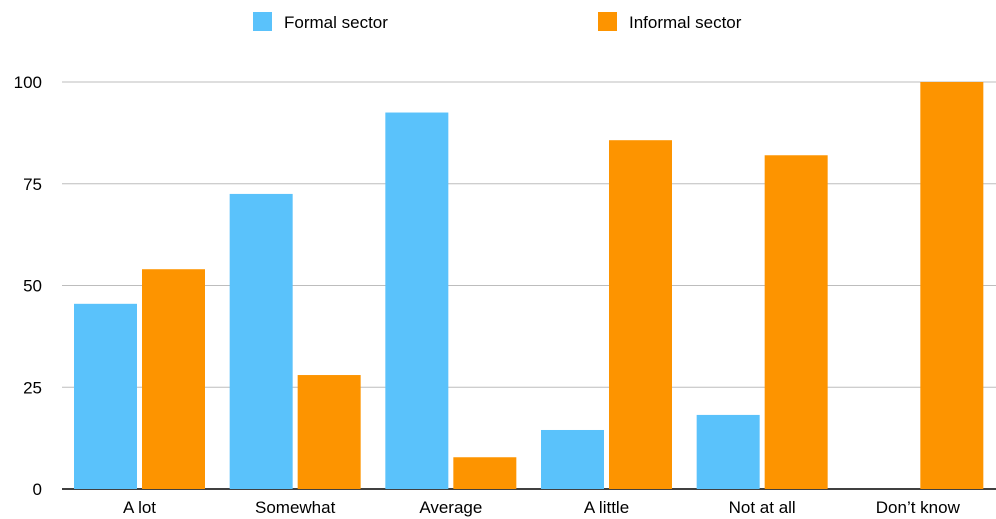 This screenshot has width=996, height=519. Describe the element at coordinates (139, 507) in the screenshot. I see `x-tick-label: A lot` at that location.